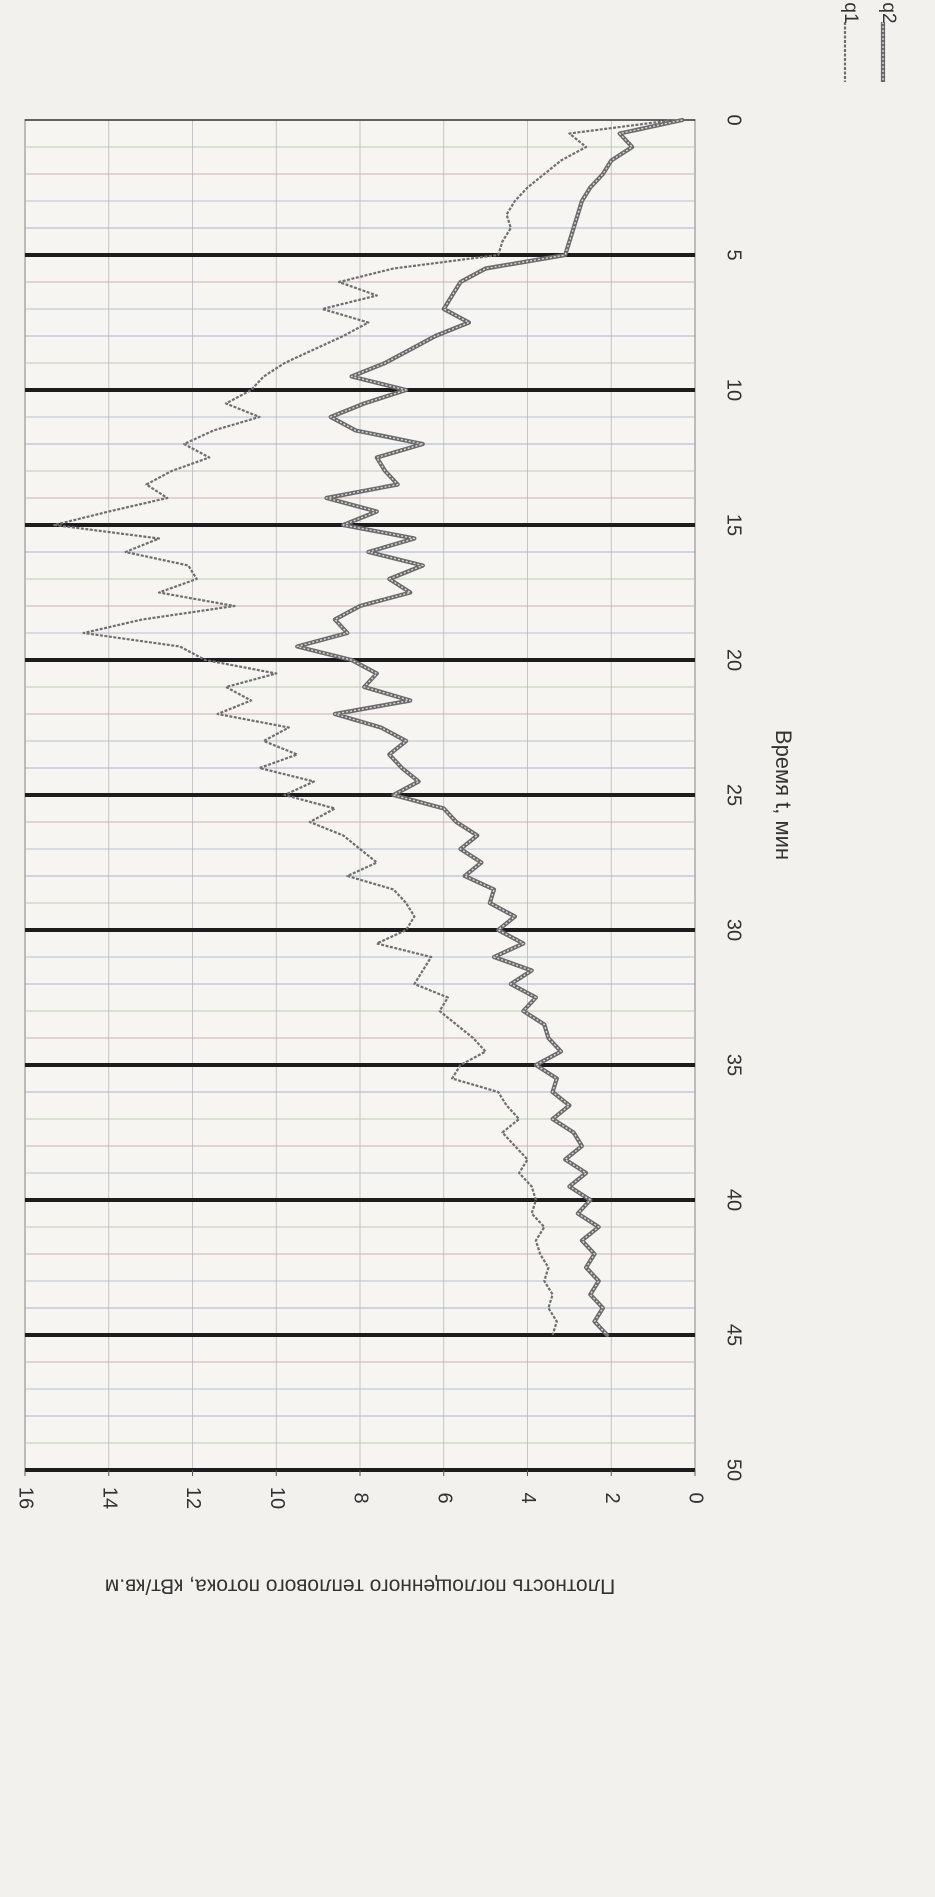 Image resolution: width=935 pixels, height=1897 pixels. Describe the element at coordinates (888, 12) in the screenshot. I see `legend-label-q2: q2` at that location.